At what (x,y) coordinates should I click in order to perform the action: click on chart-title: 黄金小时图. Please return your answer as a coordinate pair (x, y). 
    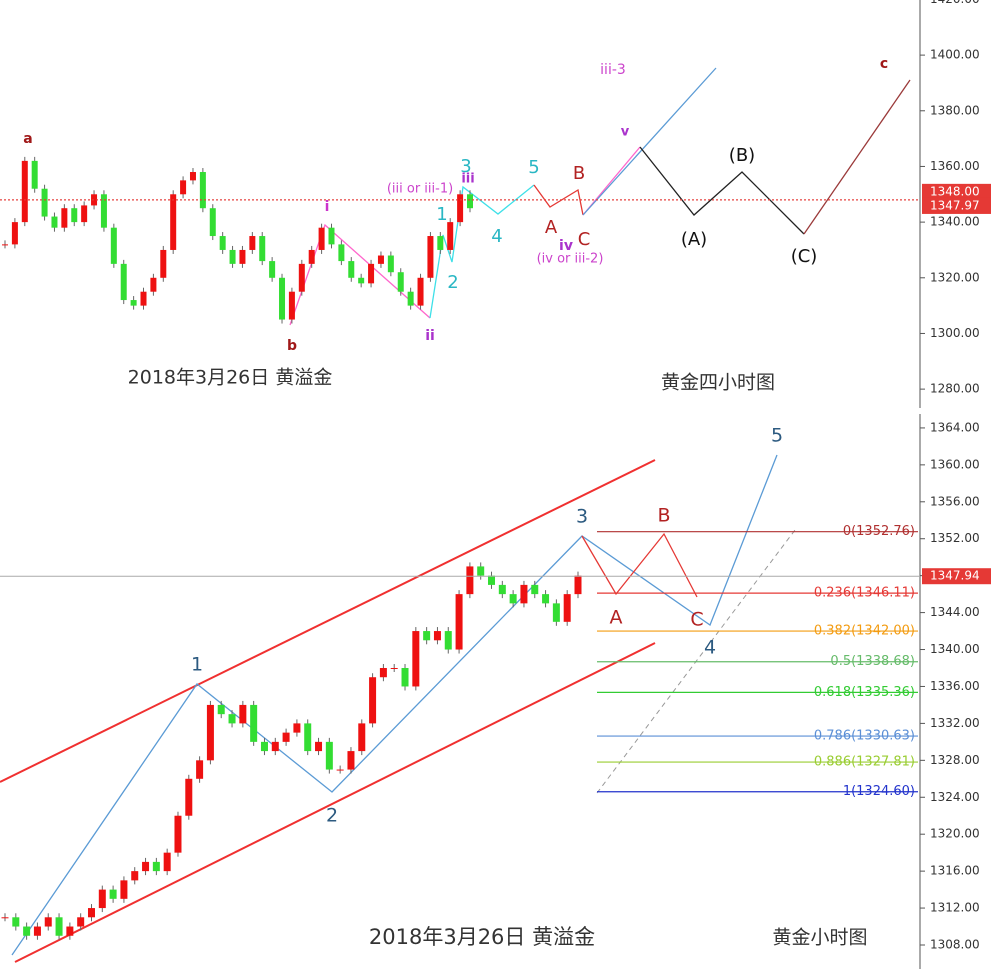
    Looking at the image, I should click on (819, 938).